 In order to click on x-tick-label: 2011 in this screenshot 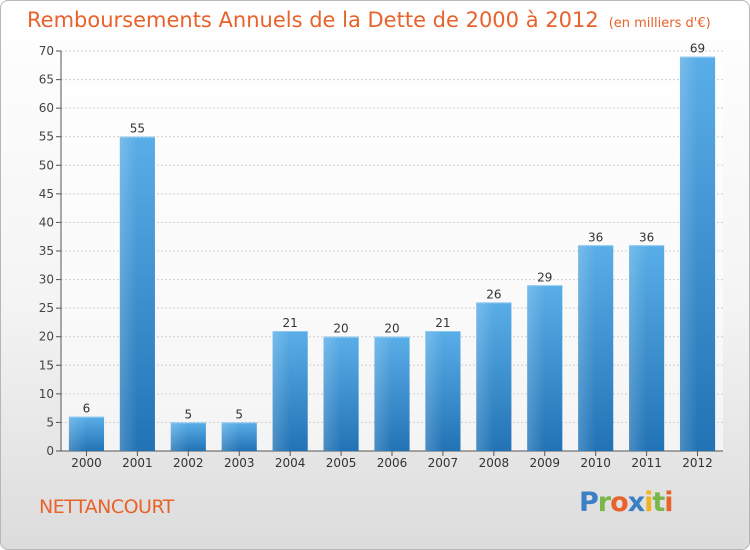, I will do `click(646, 463)`.